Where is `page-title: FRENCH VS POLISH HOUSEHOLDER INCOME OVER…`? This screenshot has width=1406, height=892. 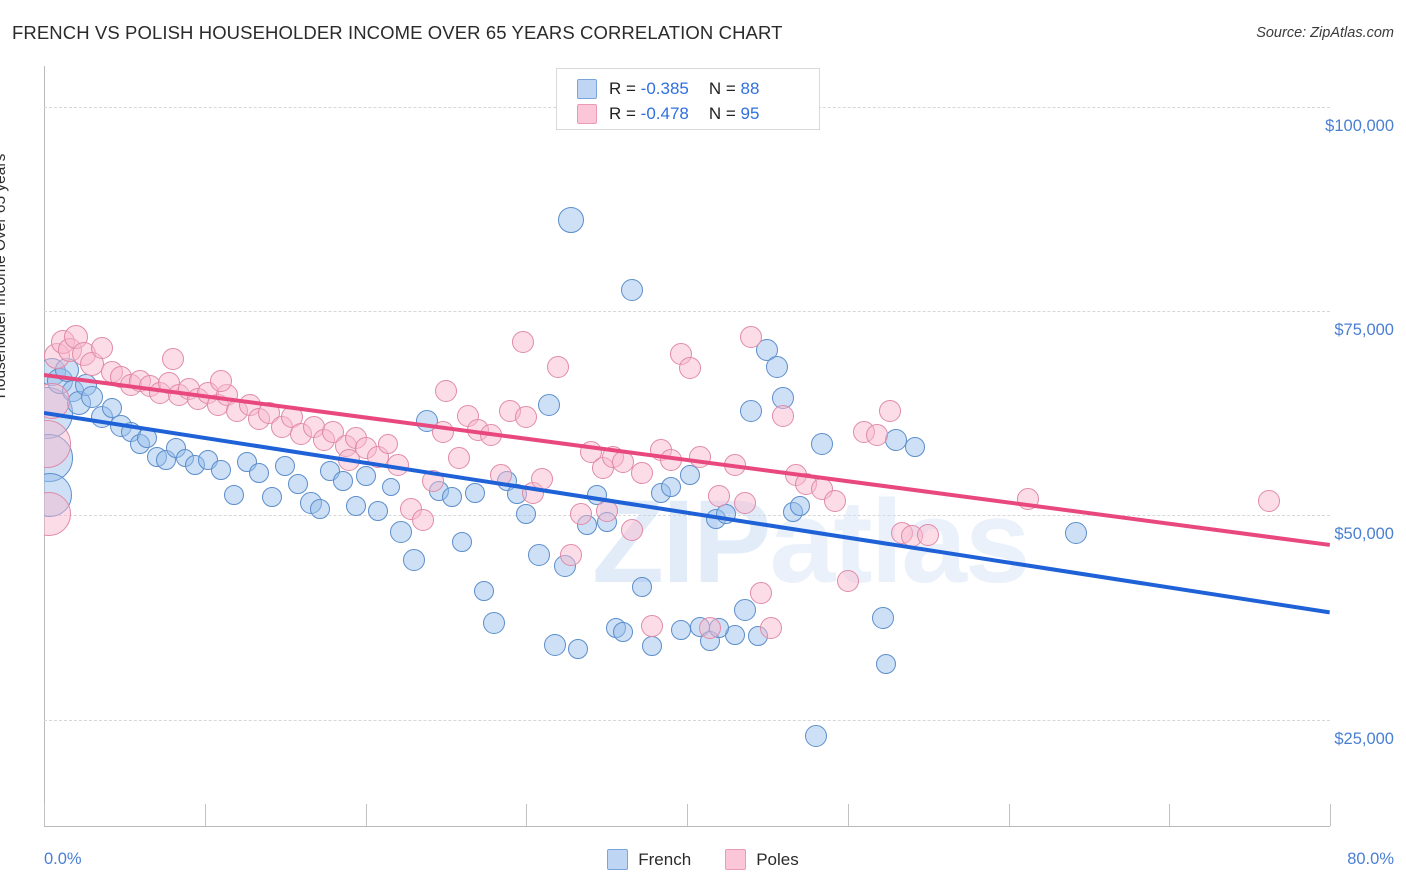 page-title: FRENCH VS POLISH HOUSEHOLDER INCOME OVER… is located at coordinates (397, 32).